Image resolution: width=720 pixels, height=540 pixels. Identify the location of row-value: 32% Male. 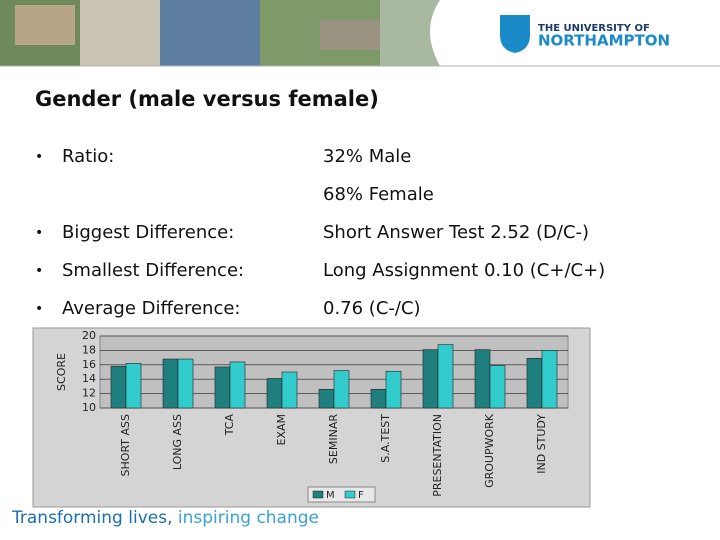
(367, 156).